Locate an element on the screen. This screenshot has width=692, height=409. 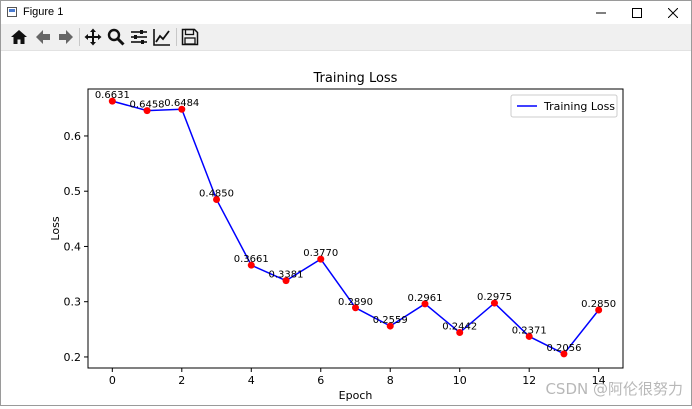
minimize-icon is located at coordinates (601, 12).